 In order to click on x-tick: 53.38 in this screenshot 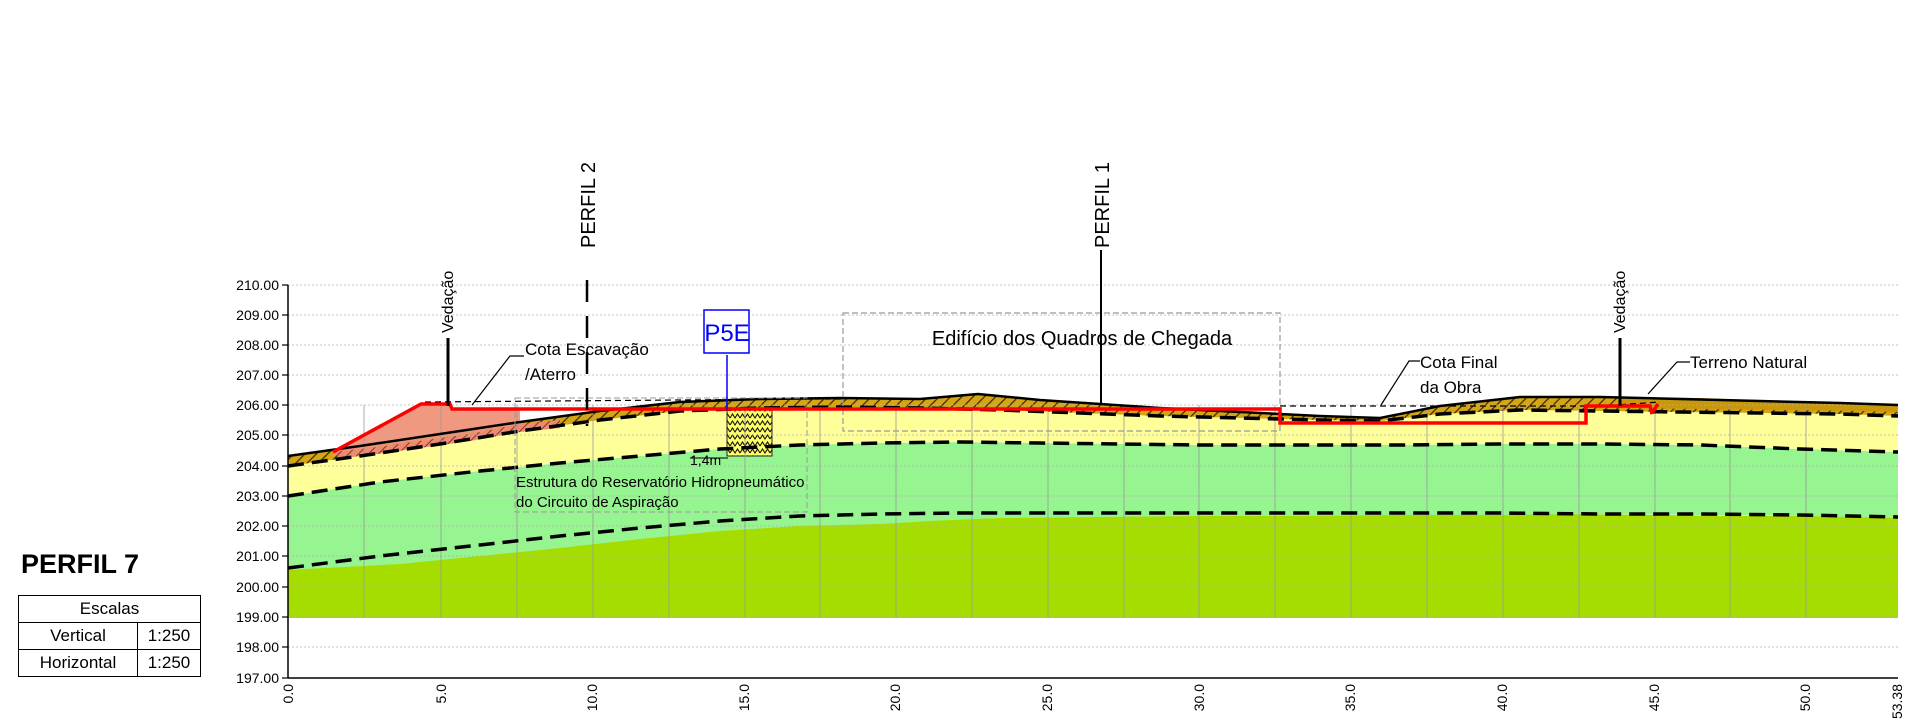, I will do `click(1897, 701)`.